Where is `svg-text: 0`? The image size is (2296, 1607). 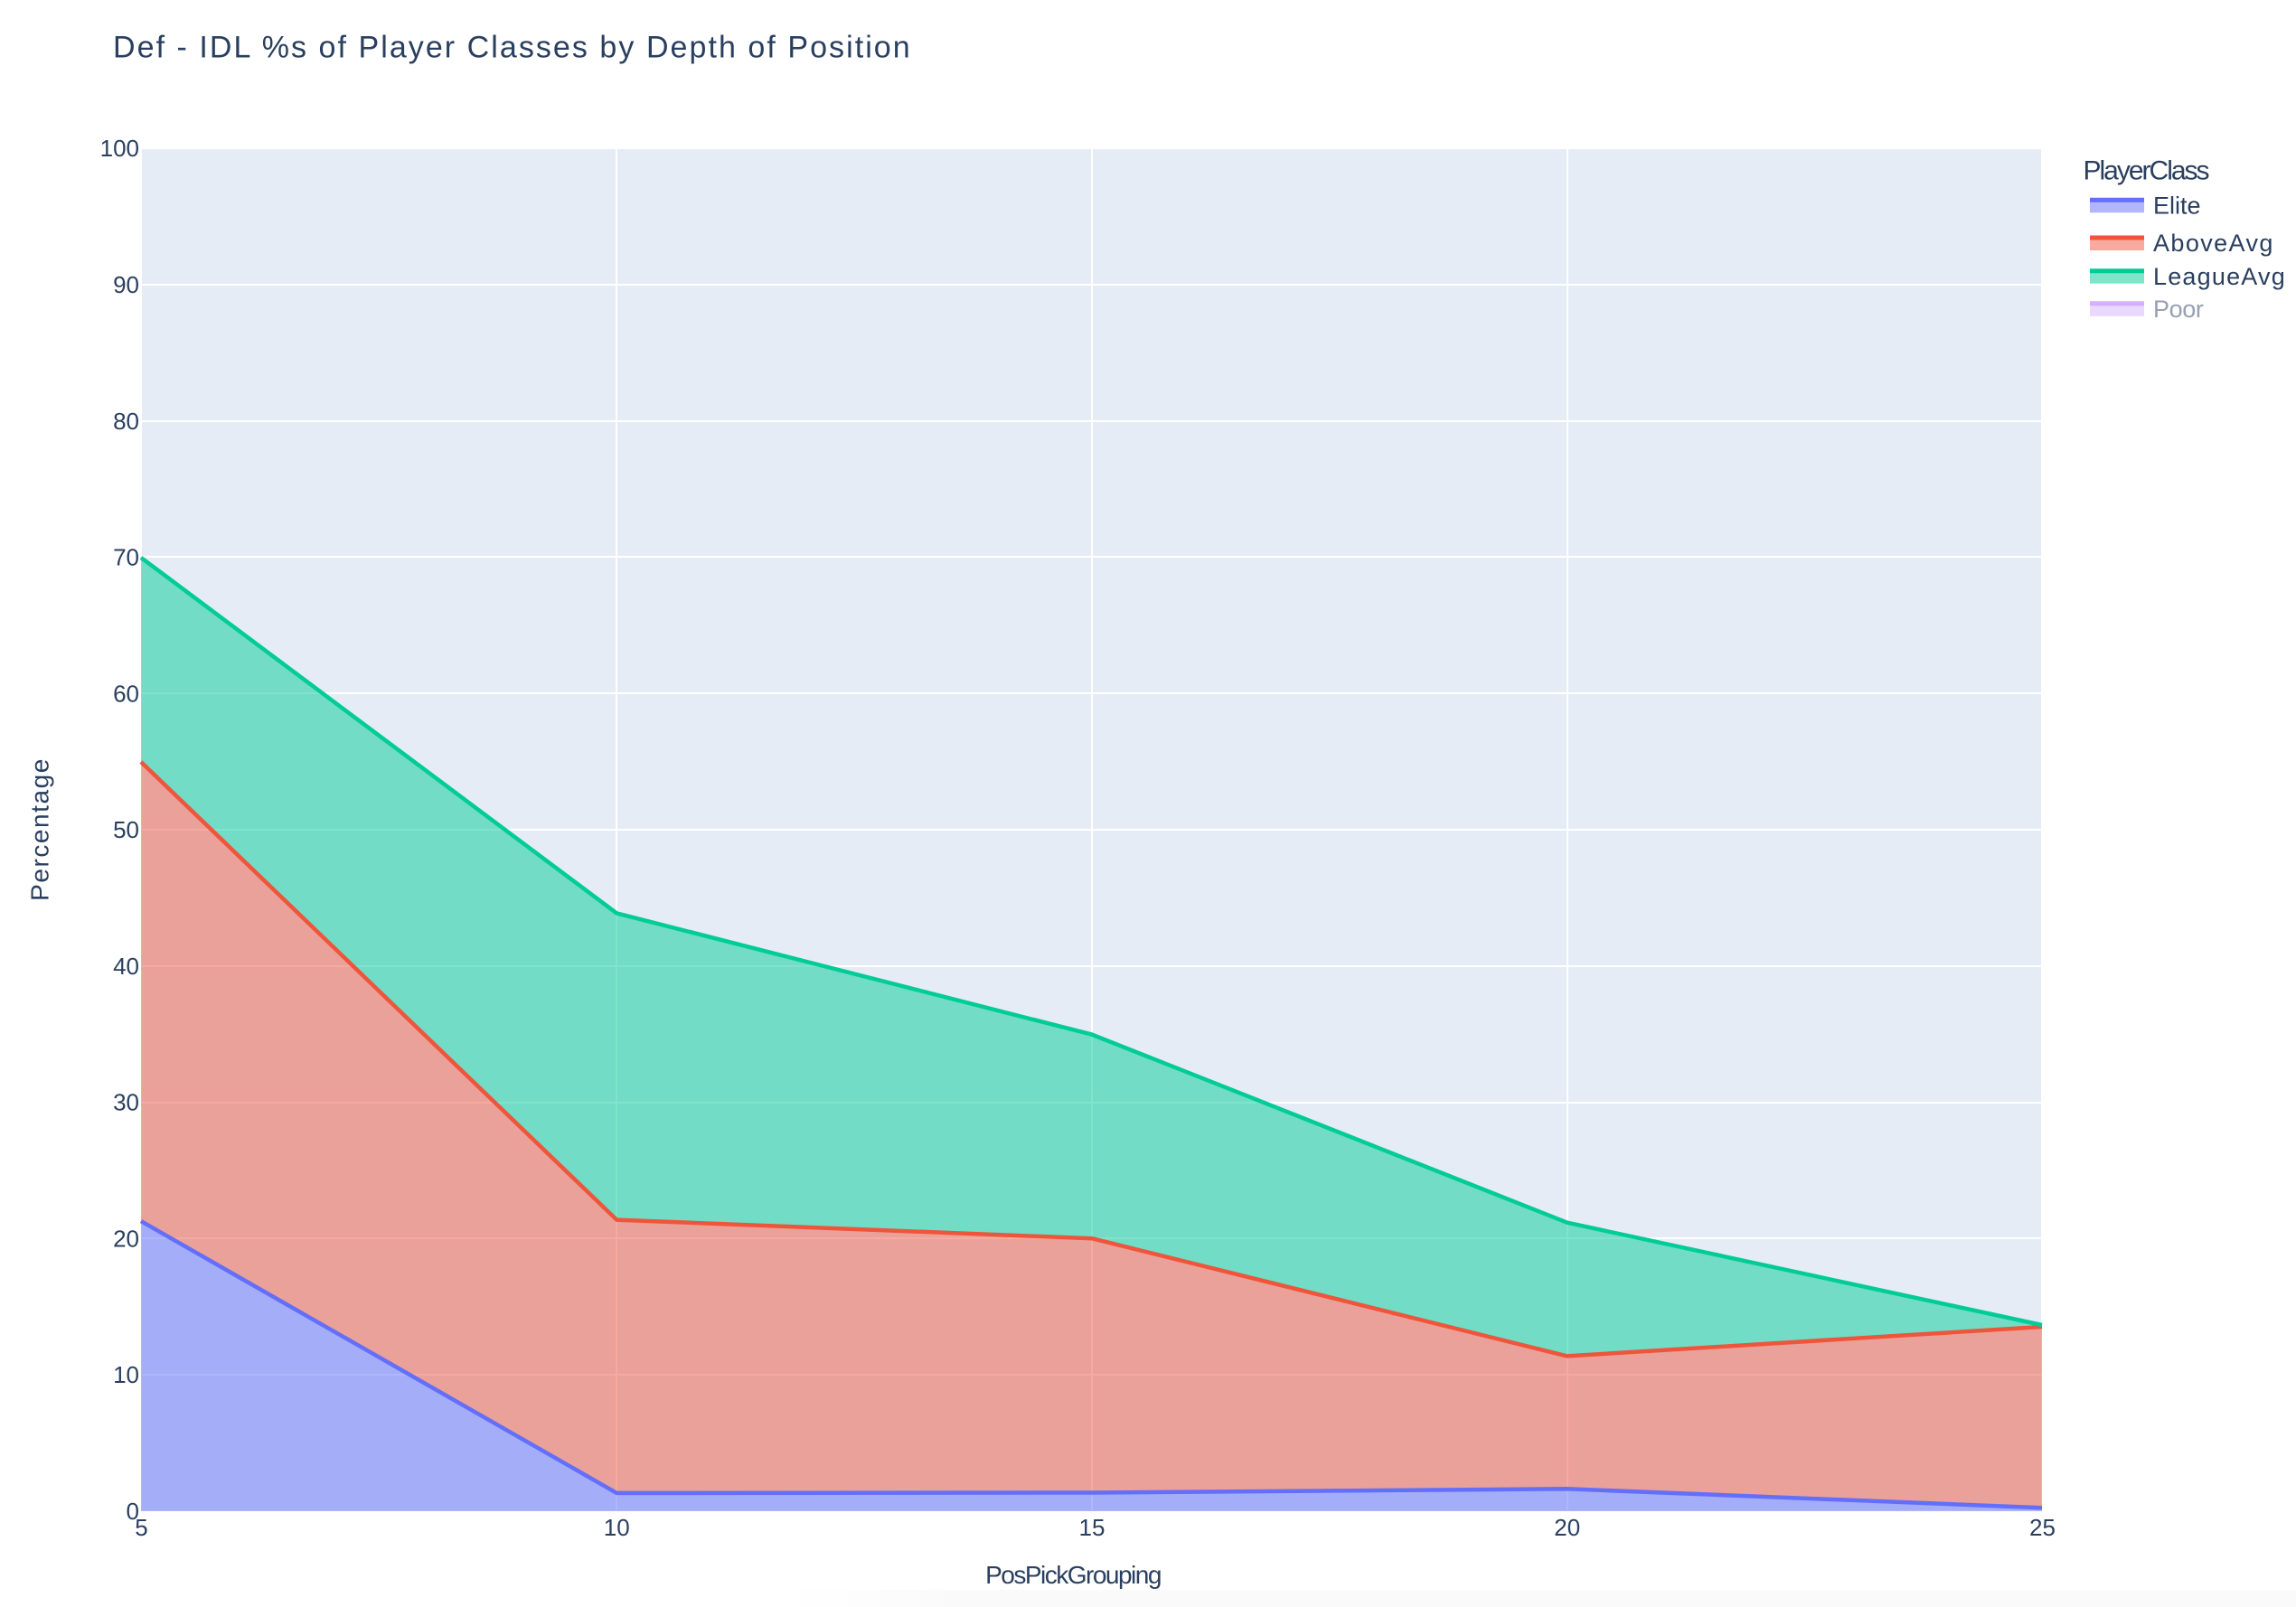
svg-text: 0 is located at coordinates (133, 1511).